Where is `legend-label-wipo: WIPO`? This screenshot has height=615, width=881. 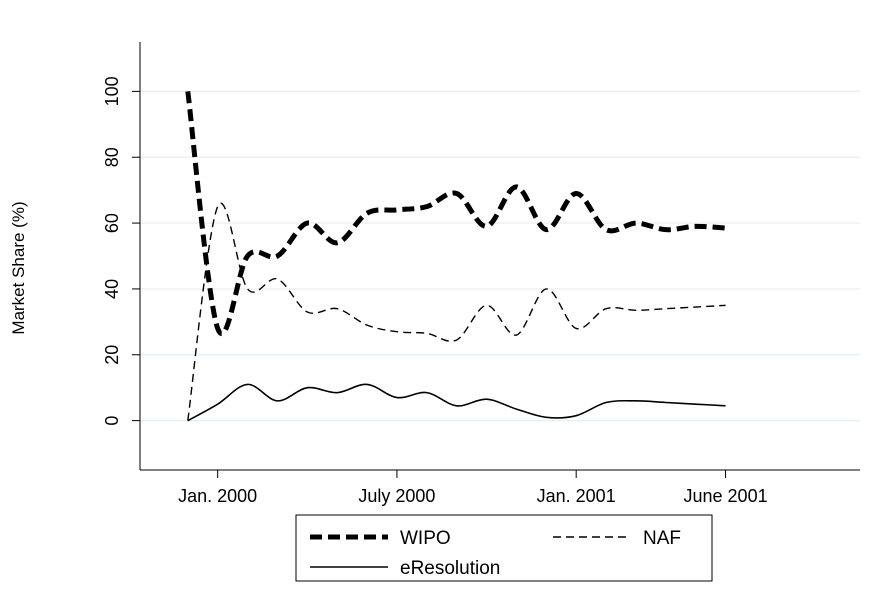
legend-label-wipo: WIPO is located at coordinates (425, 538).